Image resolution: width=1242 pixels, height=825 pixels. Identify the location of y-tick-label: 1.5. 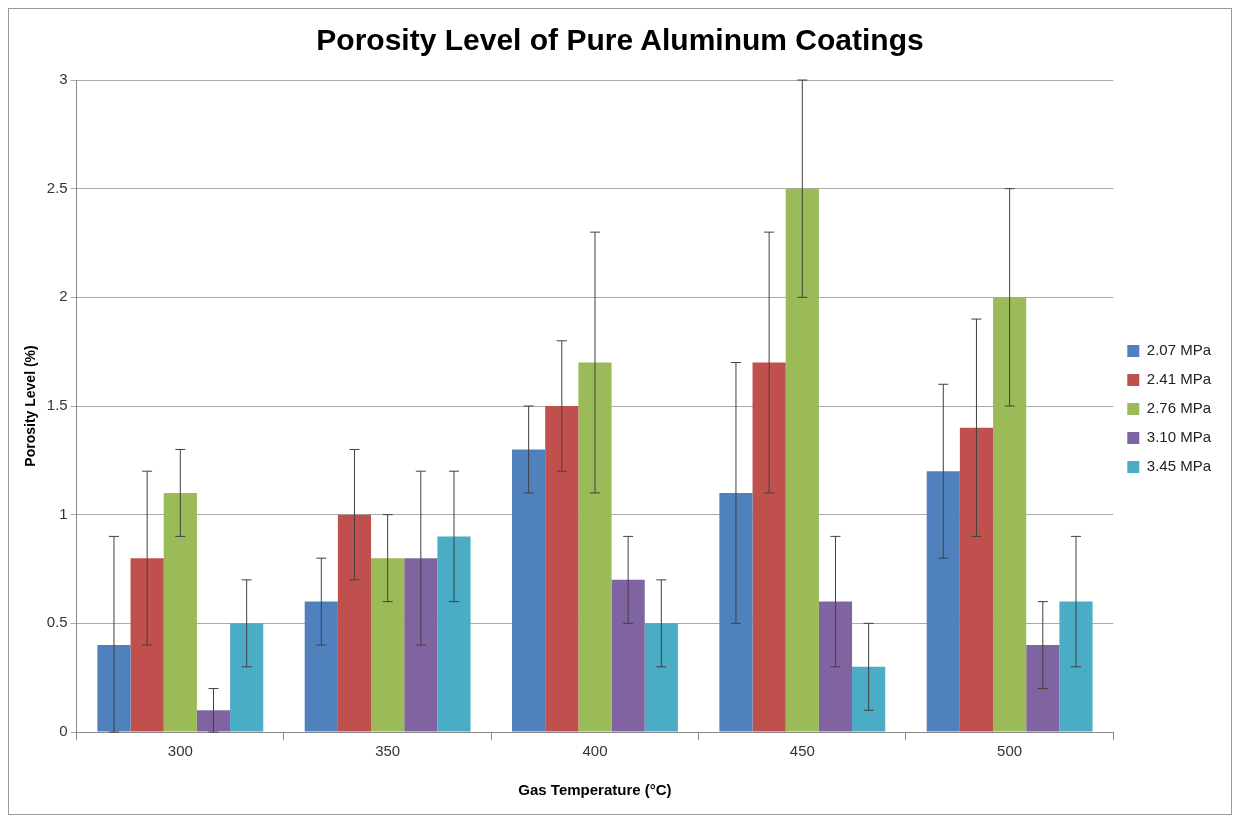
(57, 405).